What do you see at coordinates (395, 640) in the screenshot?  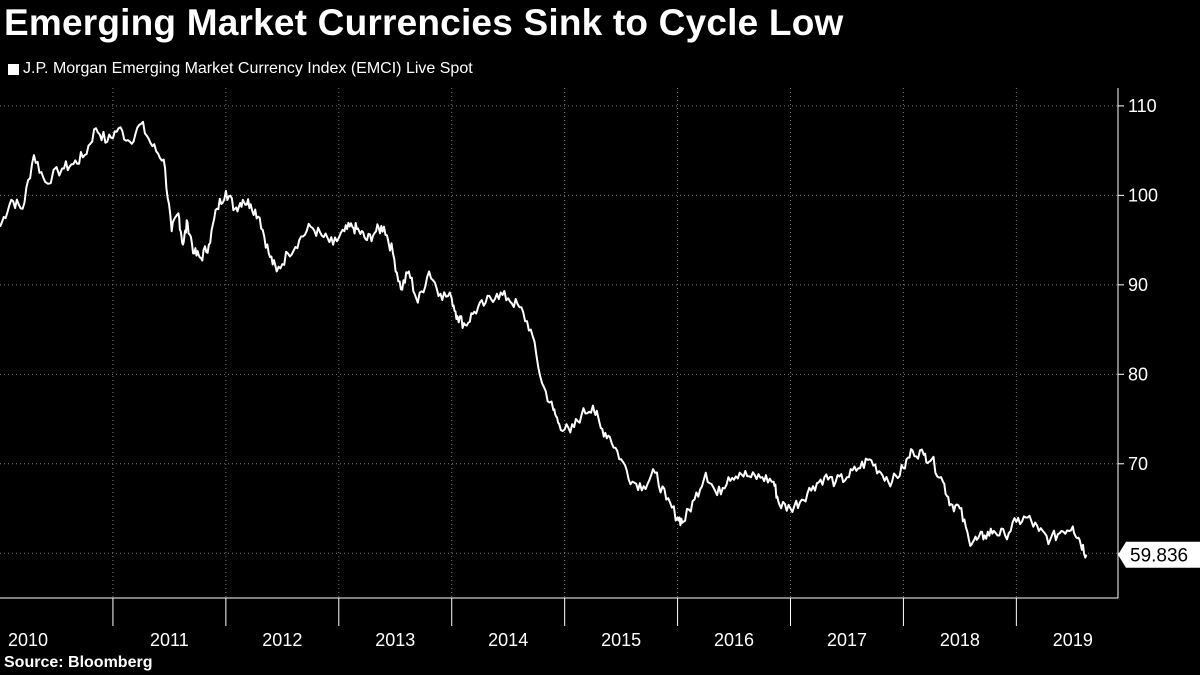 I see `x-tick-label: 2013` at bounding box center [395, 640].